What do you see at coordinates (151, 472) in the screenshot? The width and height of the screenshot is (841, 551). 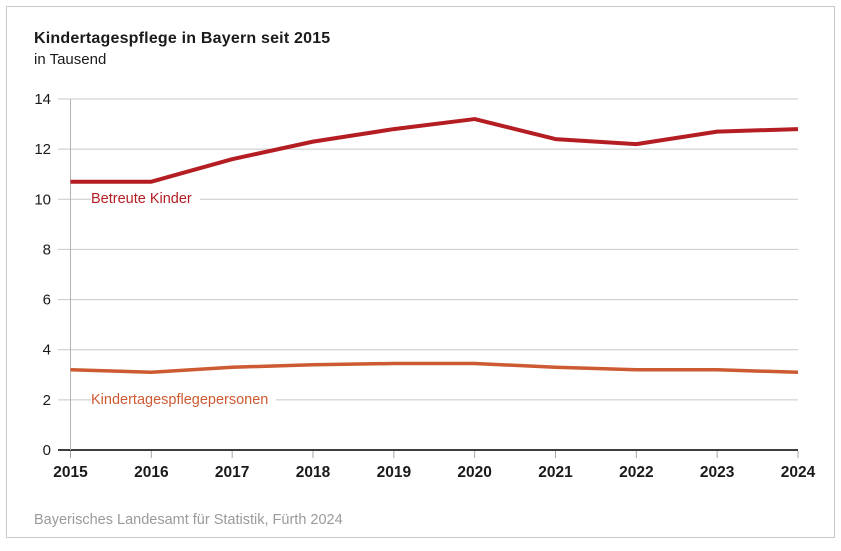 I see `x-tick-label: 2016` at bounding box center [151, 472].